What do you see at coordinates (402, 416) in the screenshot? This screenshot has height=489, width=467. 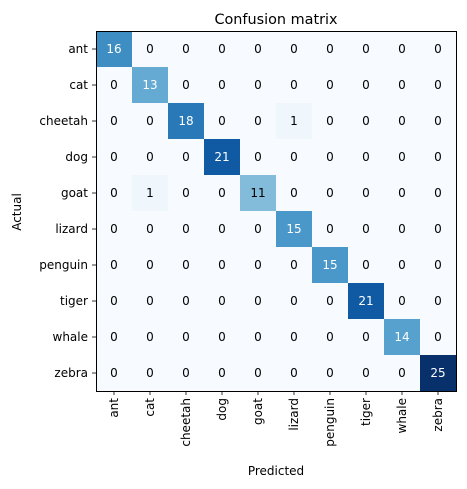 I see `x-tick-label: whale` at bounding box center [402, 416].